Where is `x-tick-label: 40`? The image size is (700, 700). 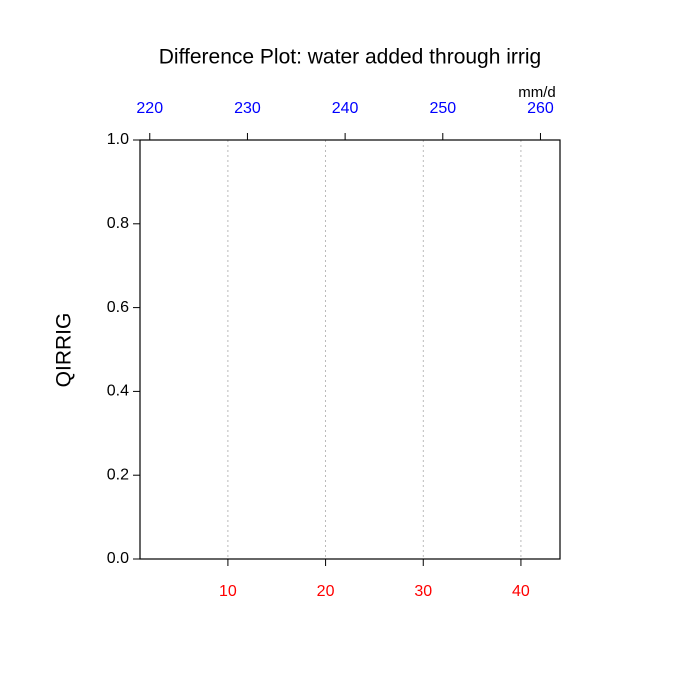
x-tick-label: 40 is located at coordinates (521, 591).